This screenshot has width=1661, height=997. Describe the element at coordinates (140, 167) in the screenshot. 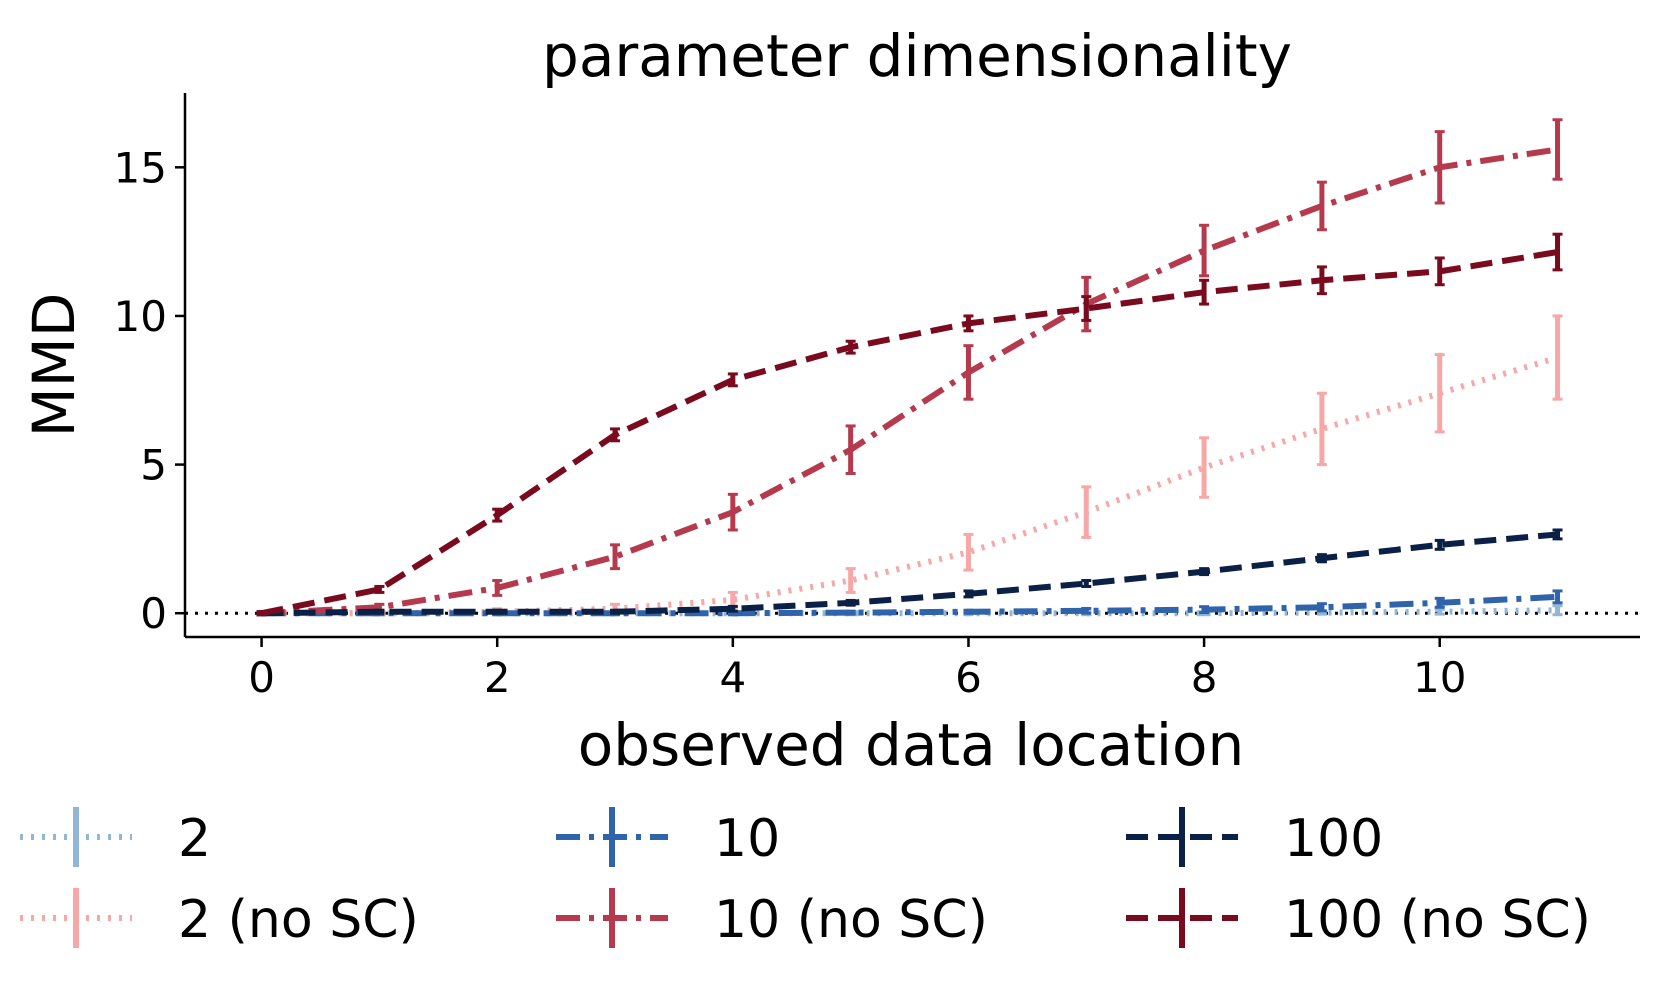

I see `y-tick-label: 15` at that location.